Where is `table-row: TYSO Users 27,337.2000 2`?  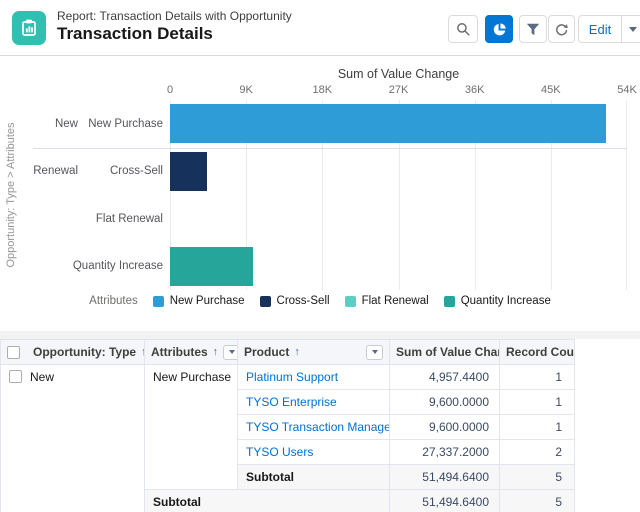
table-row: TYSO Users 27,337.2000 2 is located at coordinates (288, 452).